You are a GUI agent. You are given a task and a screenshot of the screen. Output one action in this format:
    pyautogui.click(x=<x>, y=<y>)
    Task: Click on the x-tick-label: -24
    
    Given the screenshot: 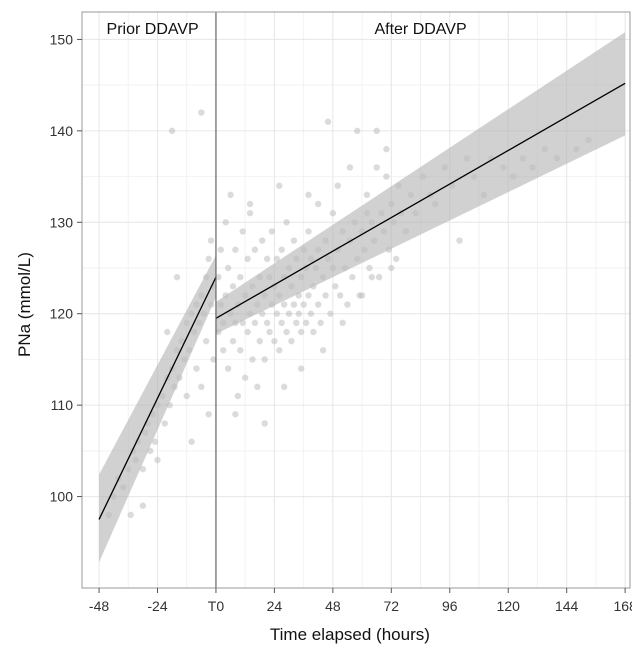 What is the action you would take?
    pyautogui.click(x=157, y=606)
    